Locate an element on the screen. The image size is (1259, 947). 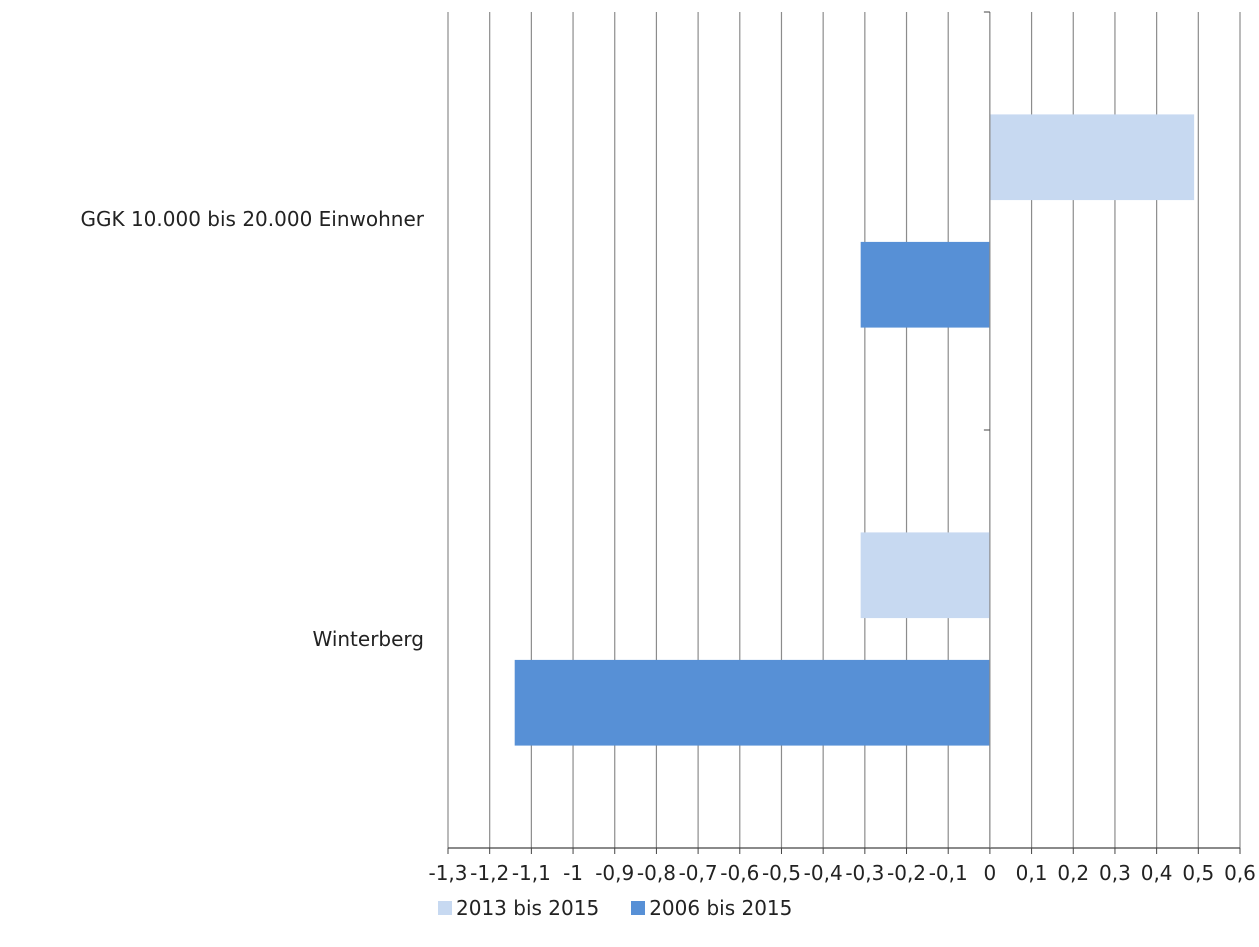
legend-label-2006: 2006 bis 2015 is located at coordinates (721, 908).